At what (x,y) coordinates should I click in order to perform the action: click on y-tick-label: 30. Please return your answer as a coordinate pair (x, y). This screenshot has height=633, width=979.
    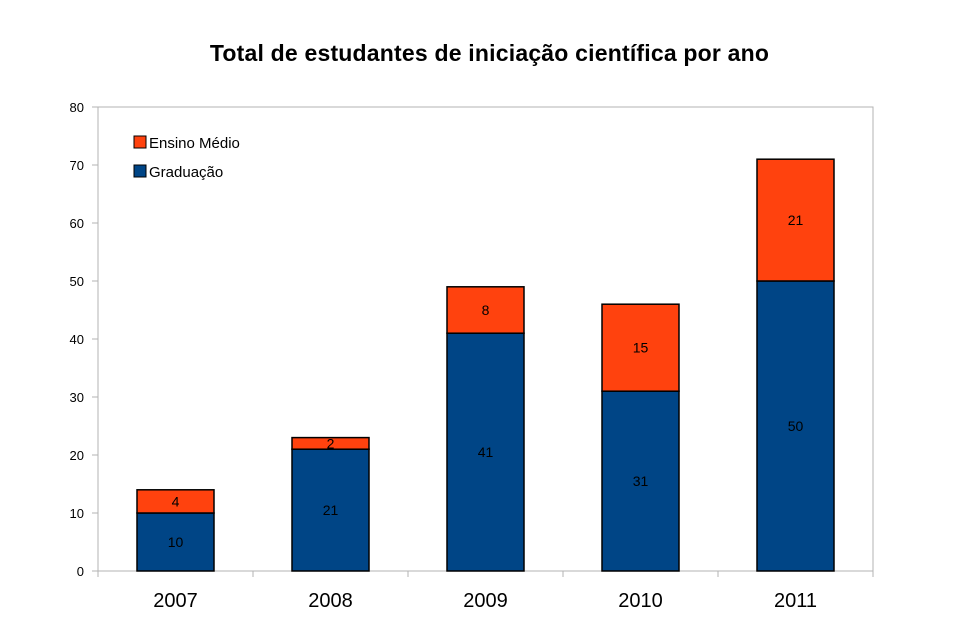
    Looking at the image, I should click on (77, 397).